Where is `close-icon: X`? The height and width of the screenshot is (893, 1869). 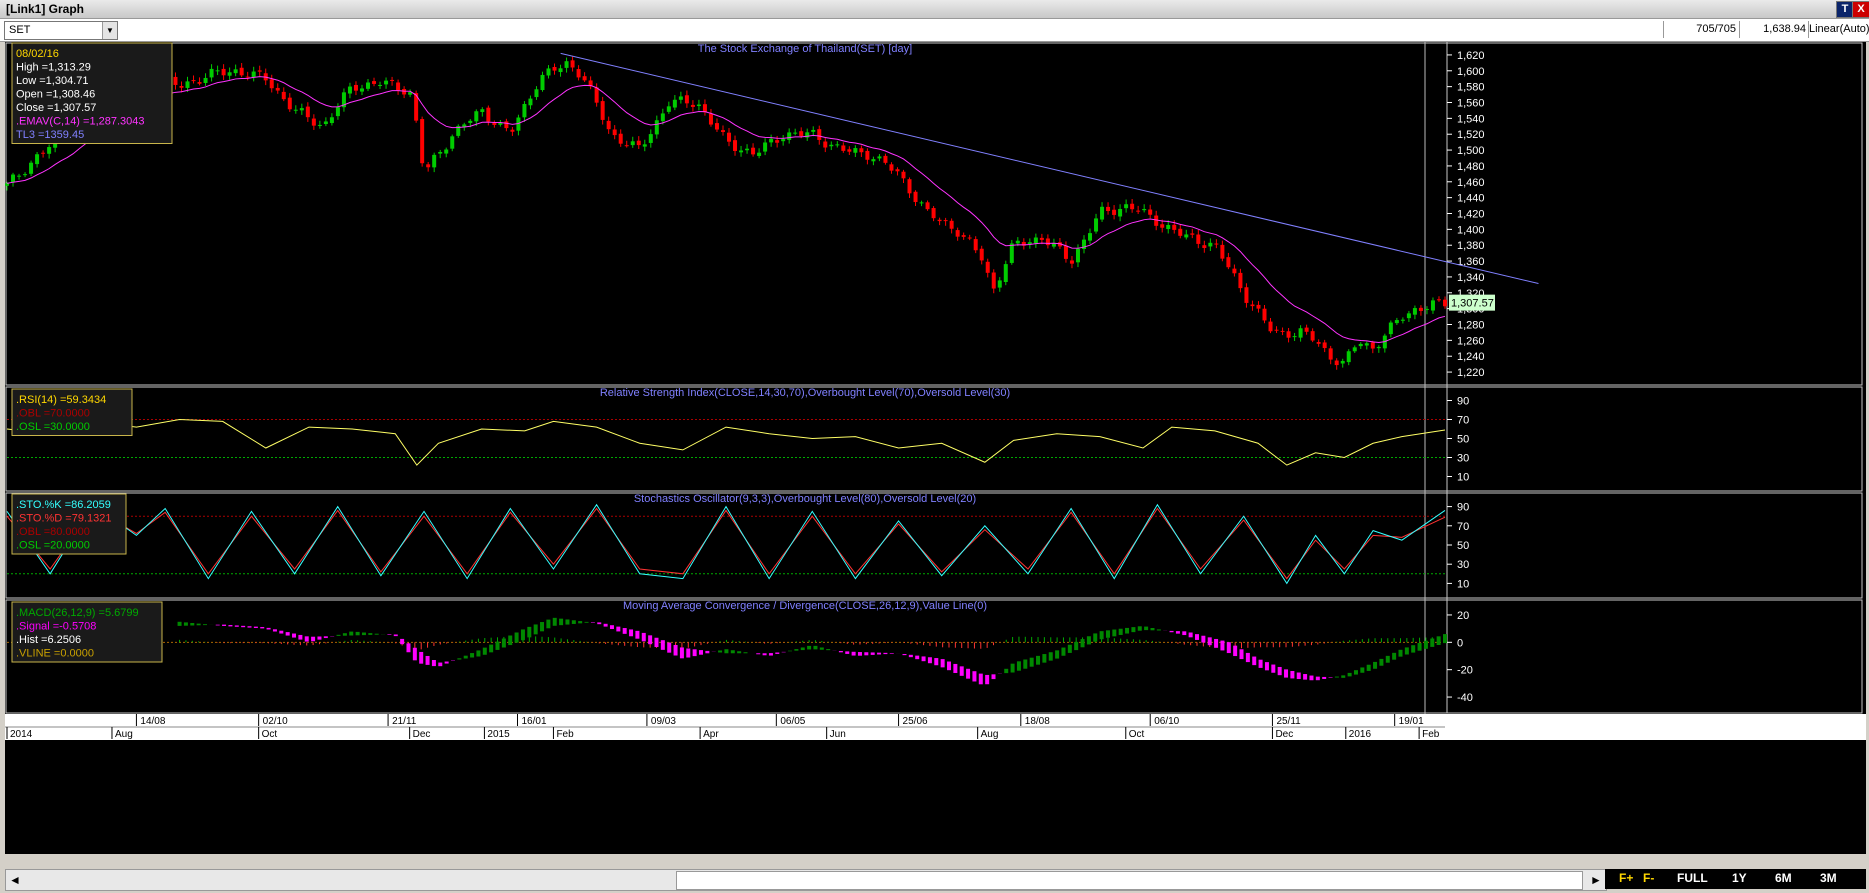
close-icon: X is located at coordinates (1860, 9).